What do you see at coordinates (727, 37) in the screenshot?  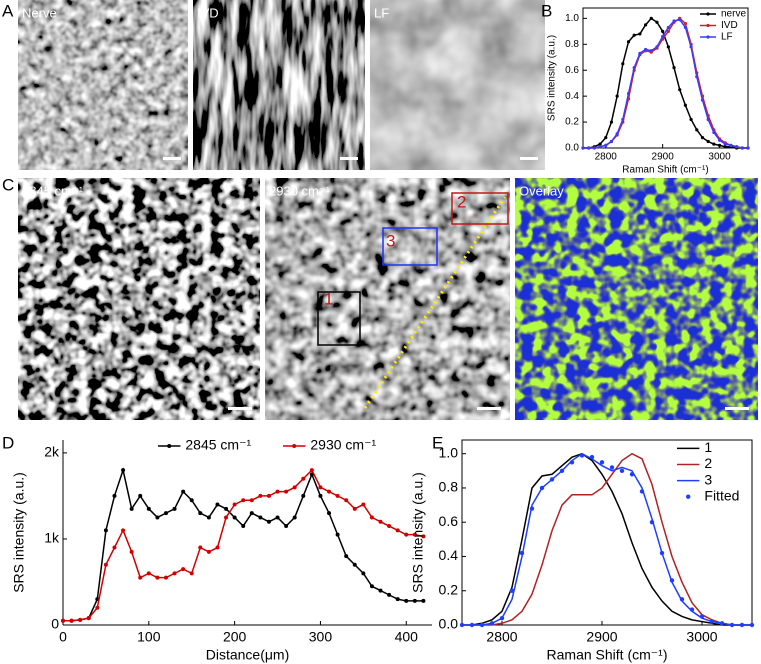 I see `legend-label: LF` at bounding box center [727, 37].